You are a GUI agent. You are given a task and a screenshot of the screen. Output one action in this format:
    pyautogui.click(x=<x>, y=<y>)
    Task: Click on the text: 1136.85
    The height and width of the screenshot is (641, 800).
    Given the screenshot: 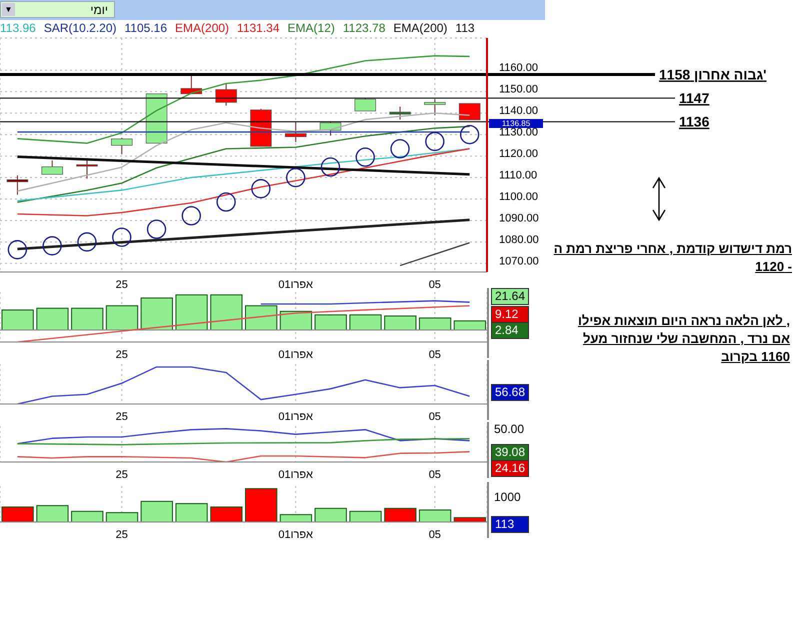 What is the action you would take?
    pyautogui.click(x=516, y=123)
    